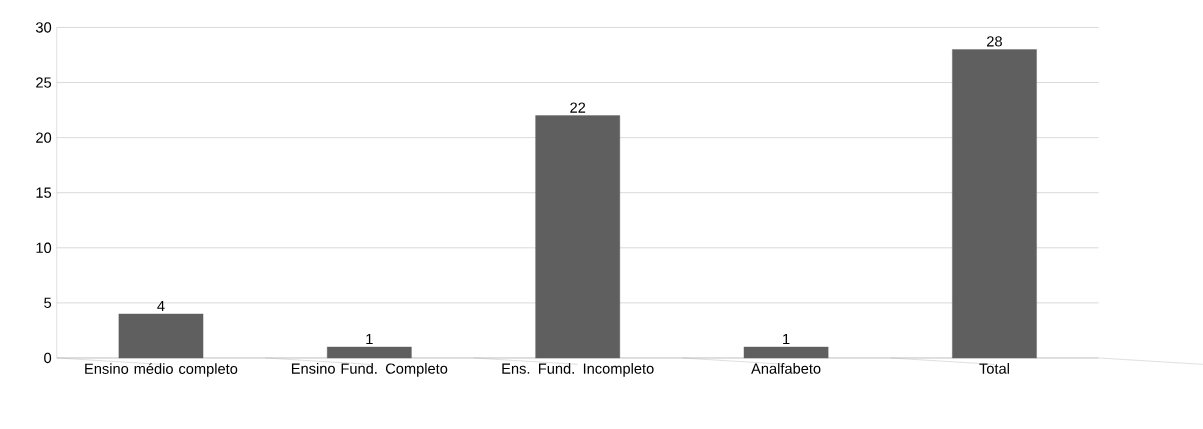 The width and height of the screenshot is (1203, 429). Describe the element at coordinates (994, 41) in the screenshot. I see `data-label: 28` at that location.